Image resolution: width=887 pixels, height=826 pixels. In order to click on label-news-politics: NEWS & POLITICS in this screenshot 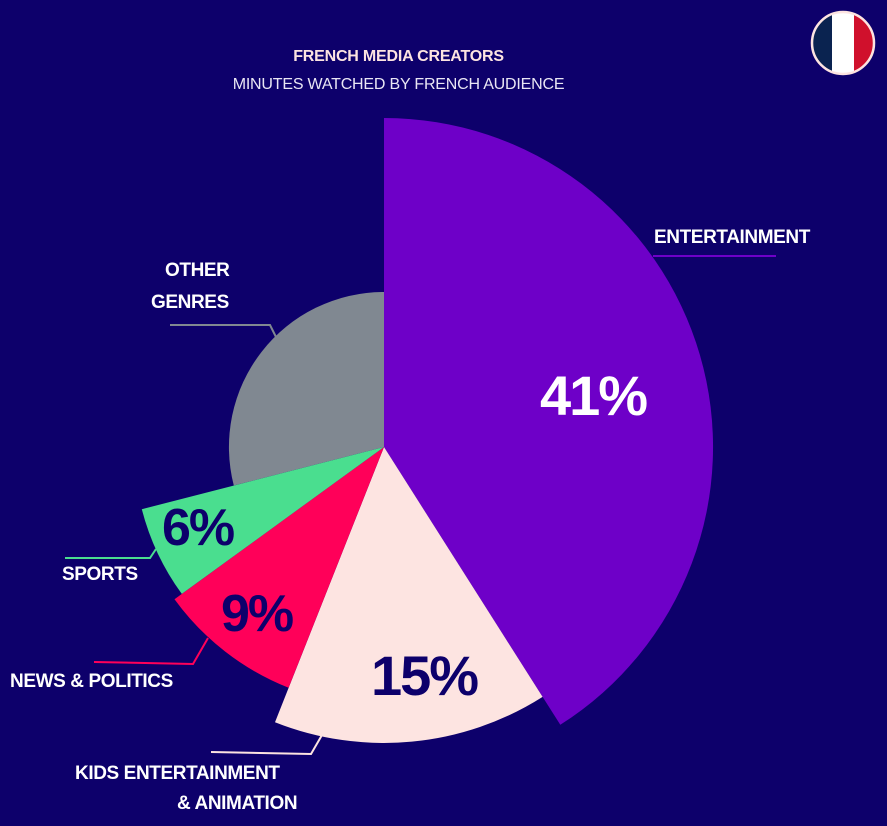, I will do `click(91, 681)`.